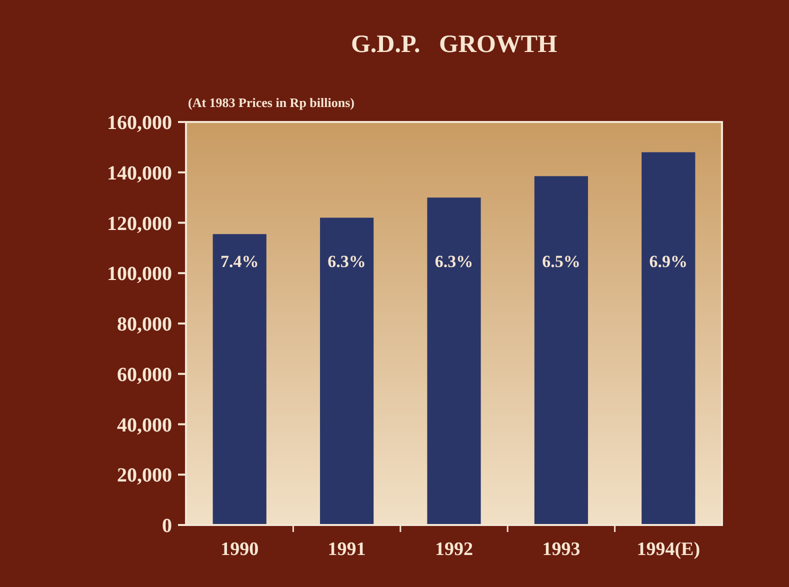  I want to click on y-tick-label: 0, so click(167, 526).